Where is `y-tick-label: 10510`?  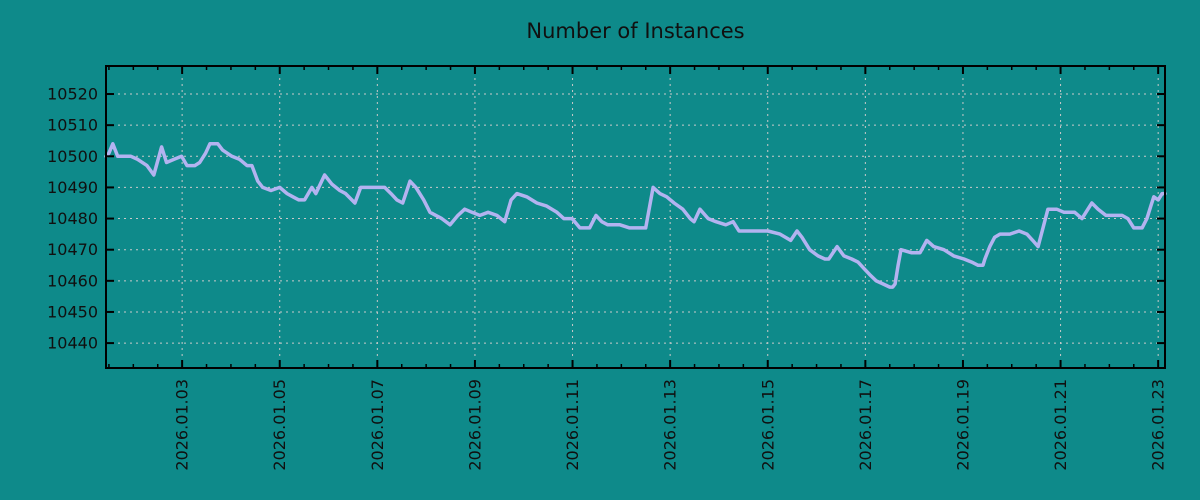 y-tick-label: 10510 is located at coordinates (72, 125).